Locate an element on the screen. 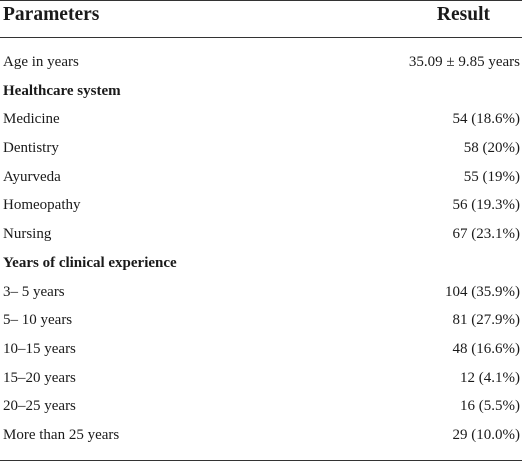  row-value: 58 (20%) is located at coordinates (491, 148).